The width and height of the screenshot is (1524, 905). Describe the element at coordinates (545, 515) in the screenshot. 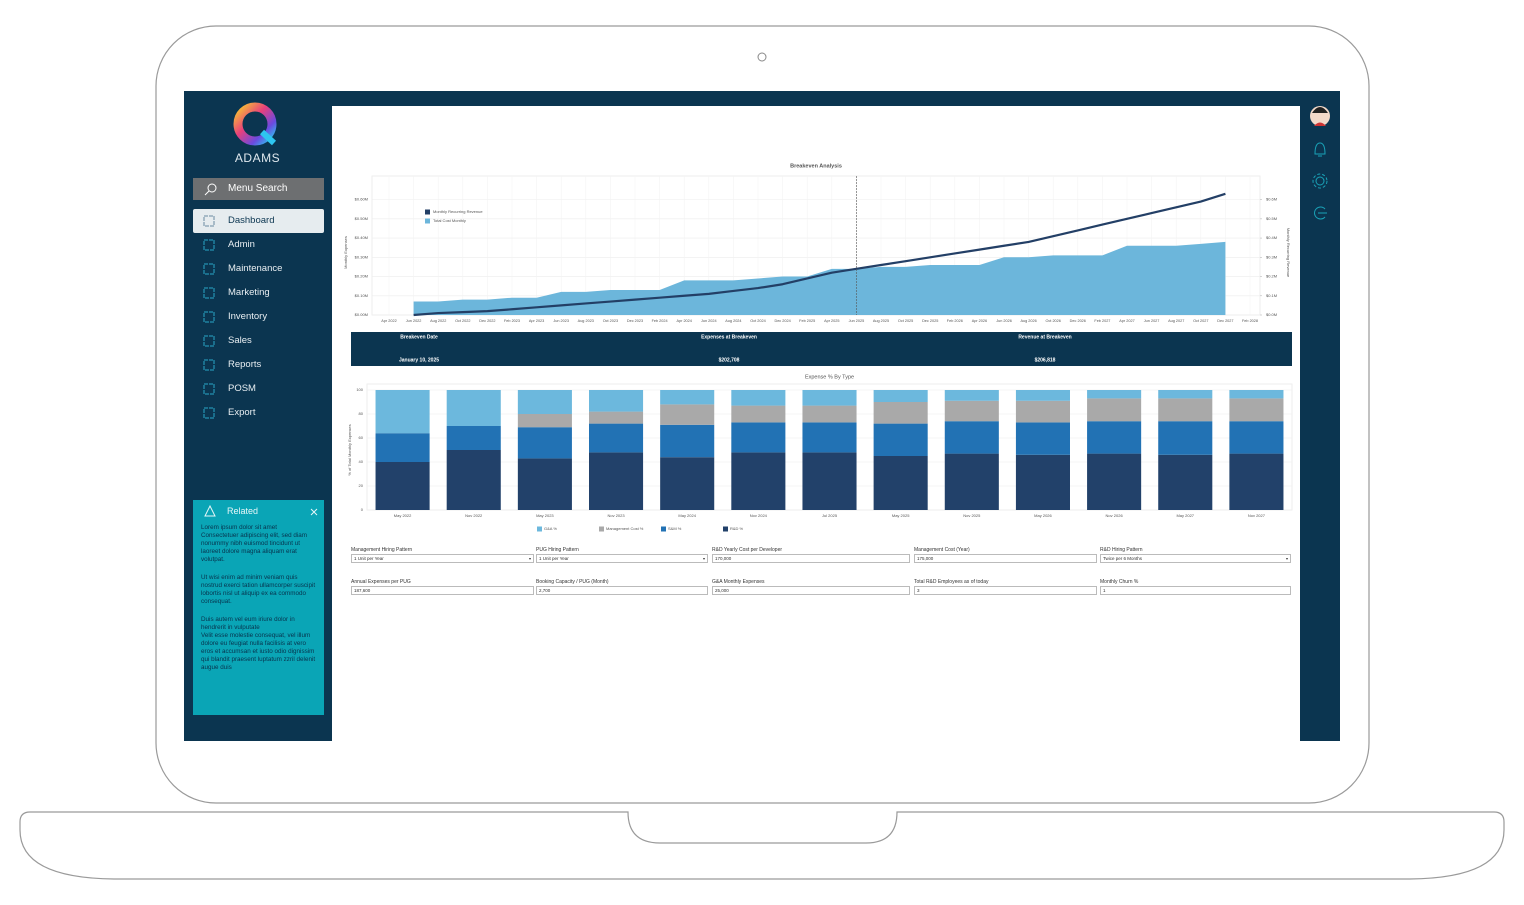

I see `x-tick-label: May 2023` at that location.